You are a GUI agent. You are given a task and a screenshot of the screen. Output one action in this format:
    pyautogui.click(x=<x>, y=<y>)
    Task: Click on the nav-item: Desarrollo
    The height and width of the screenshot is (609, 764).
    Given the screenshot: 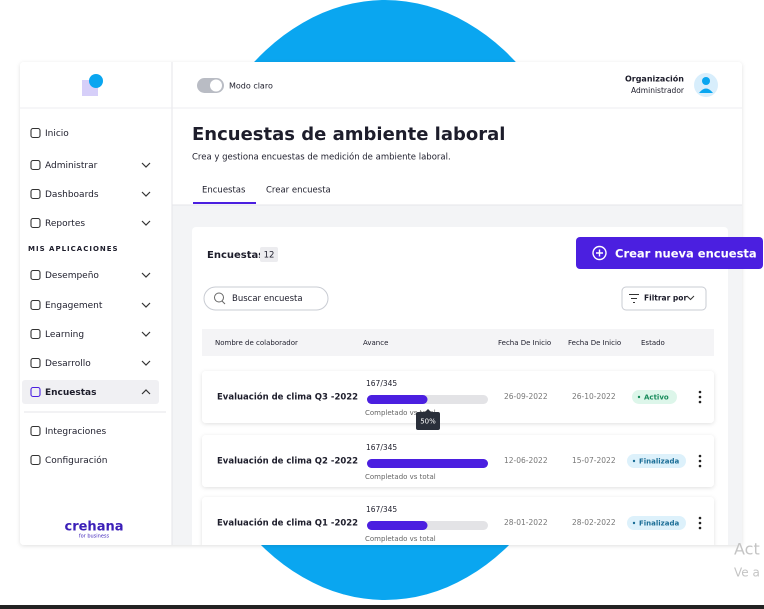 What is the action you would take?
    pyautogui.click(x=68, y=364)
    